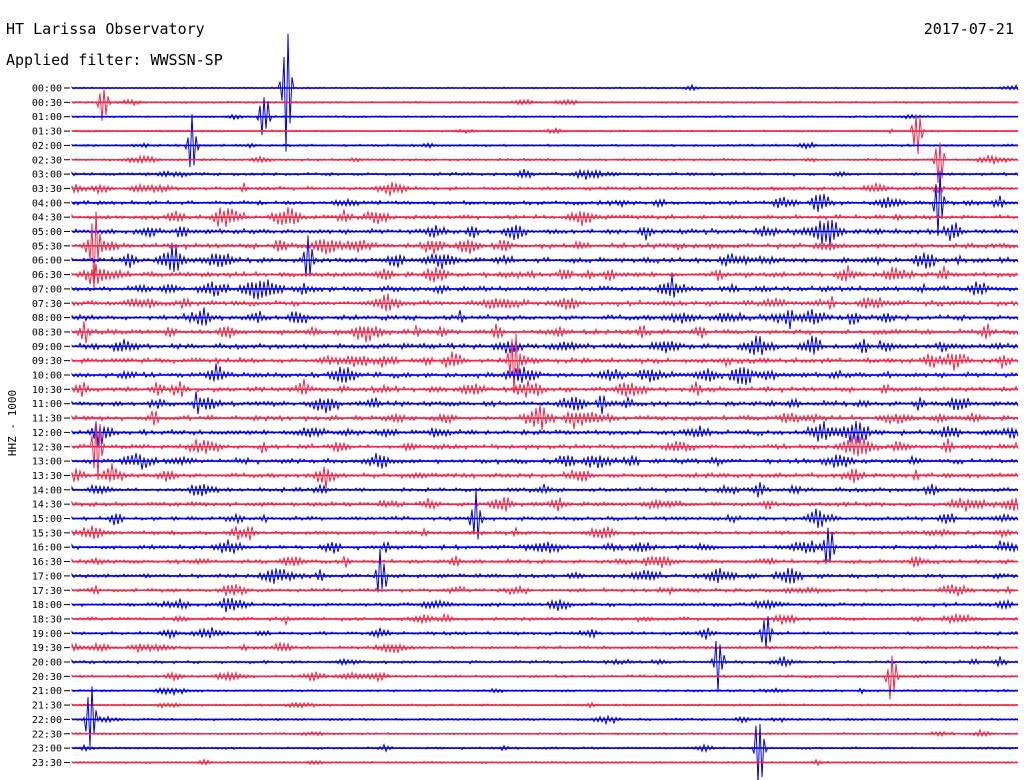 Image resolution: width=1024 pixels, height=780 pixels. Describe the element at coordinates (47, 146) in the screenshot. I see `row-time-label: 02:00` at that location.